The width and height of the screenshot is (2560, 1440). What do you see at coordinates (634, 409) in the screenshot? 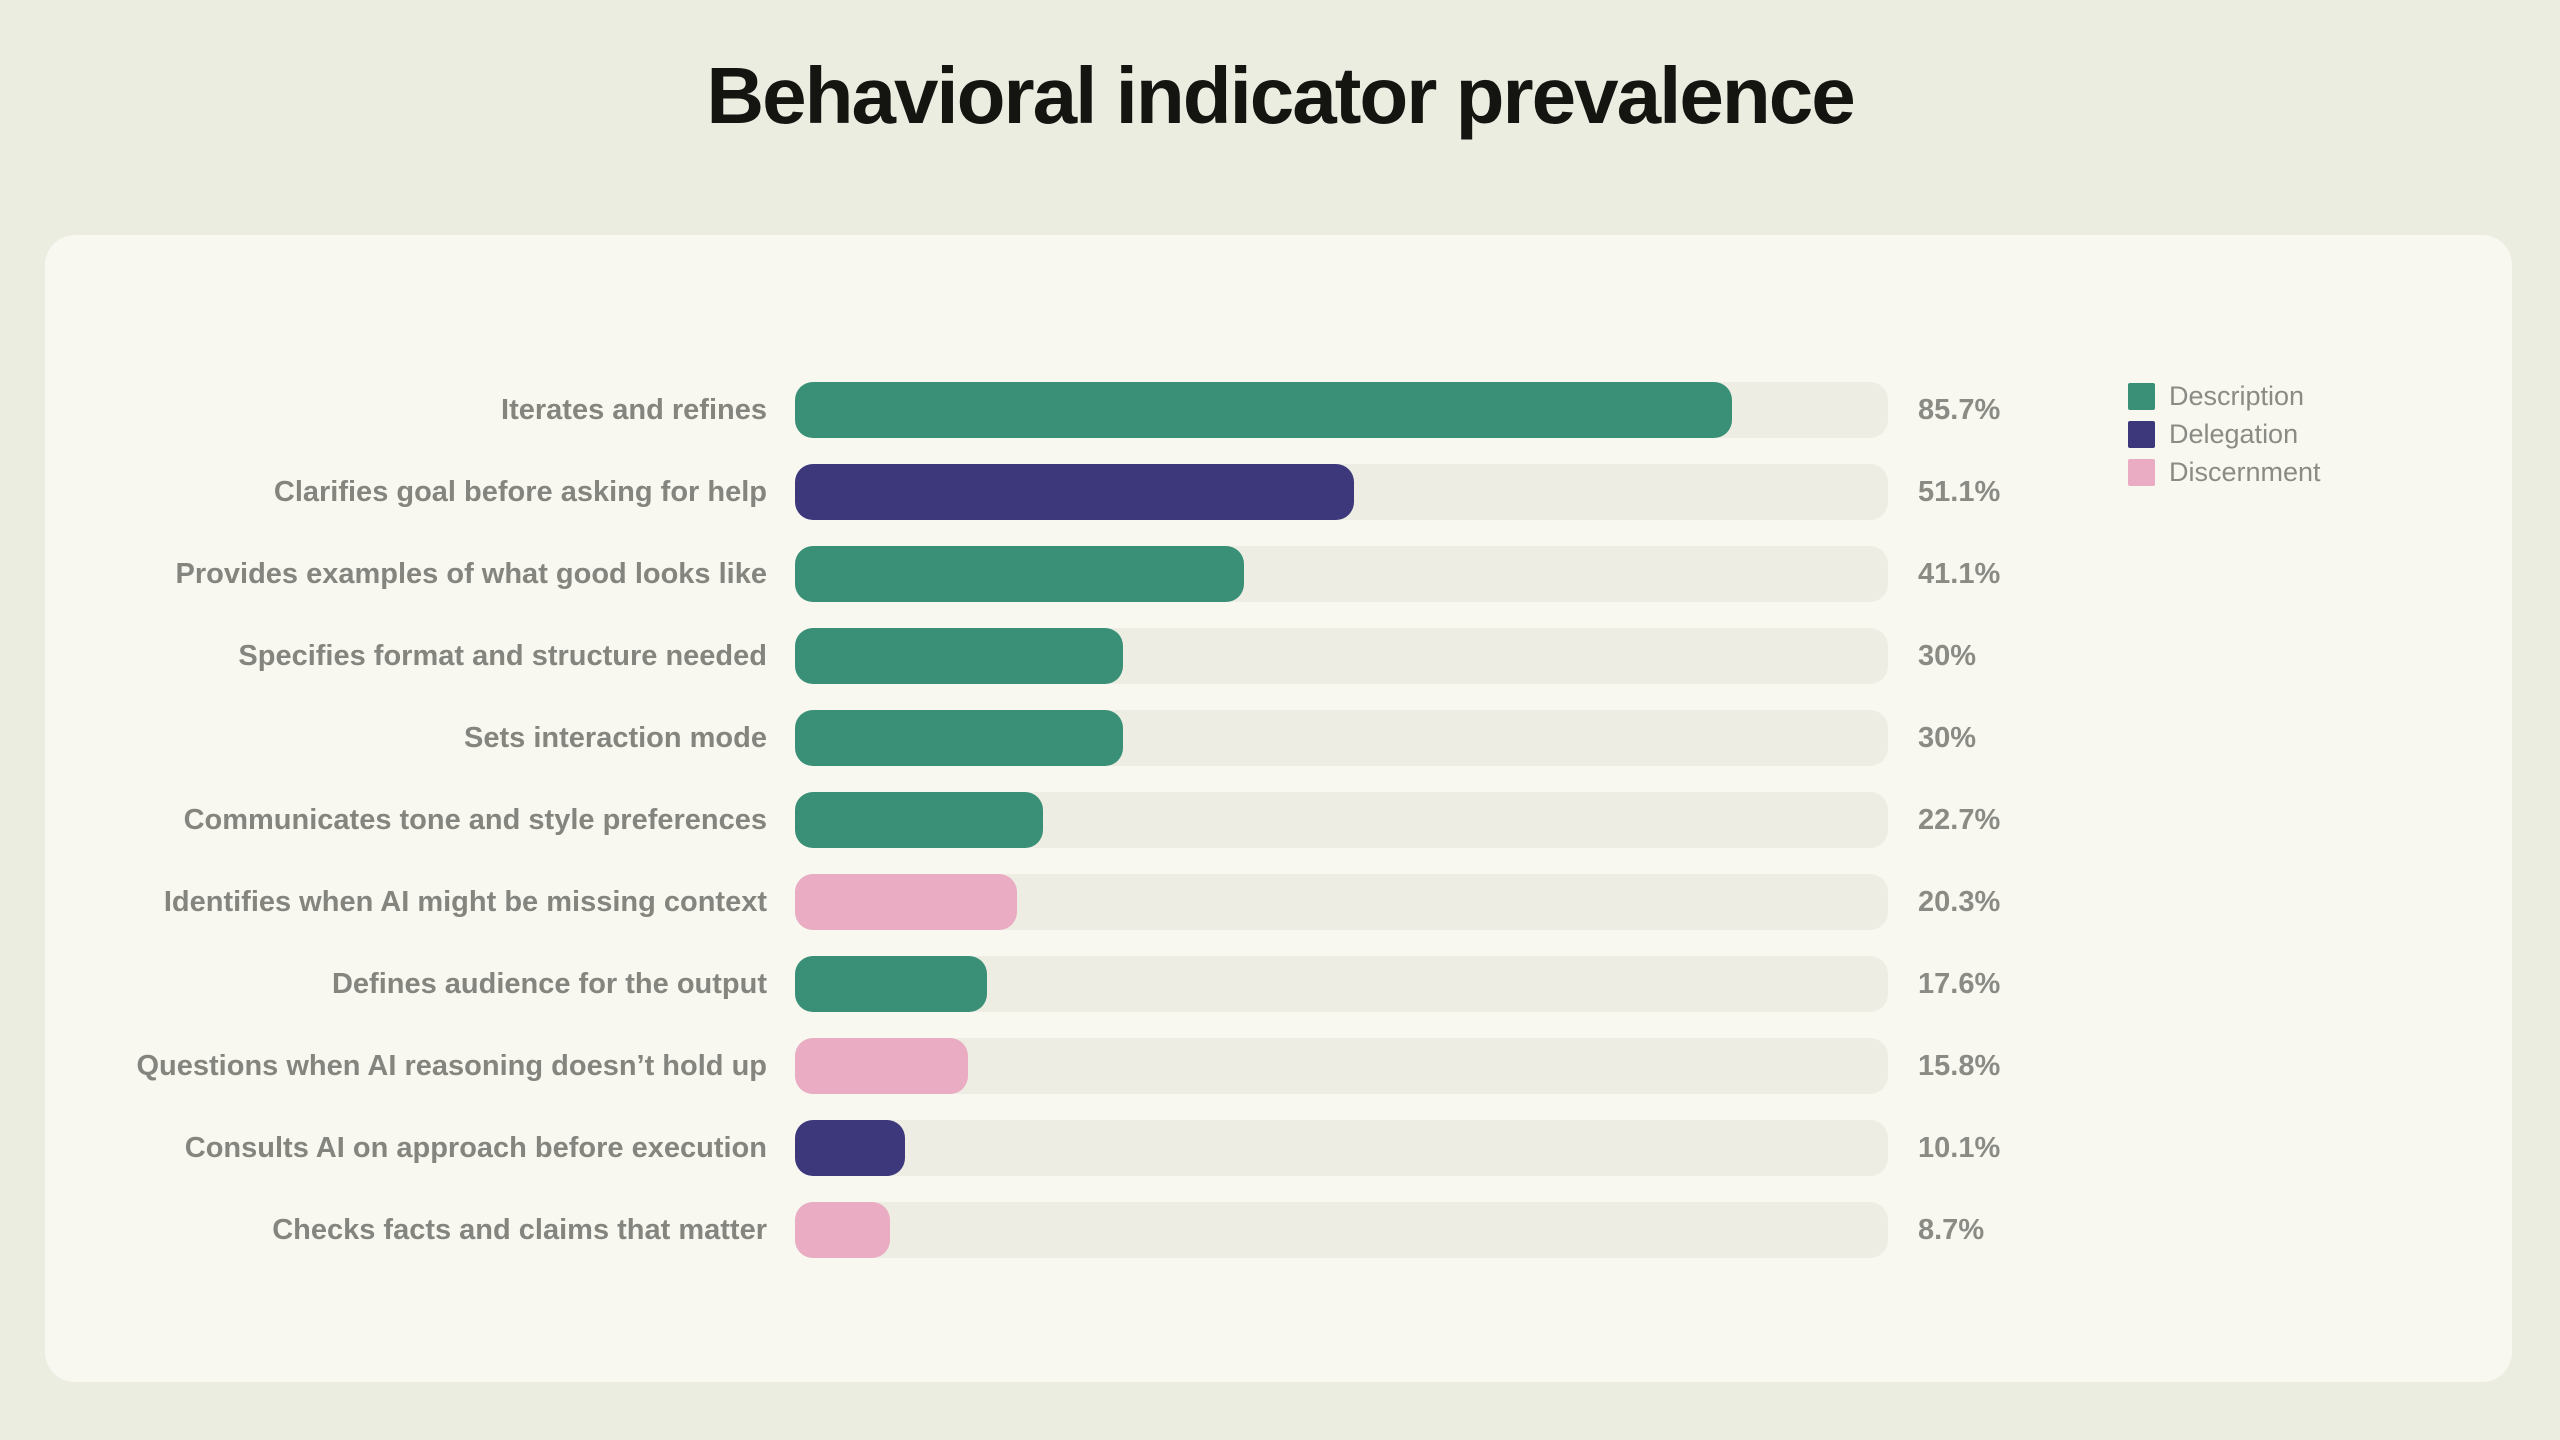
I see `bar-label: Iterates and refines` at bounding box center [634, 409].